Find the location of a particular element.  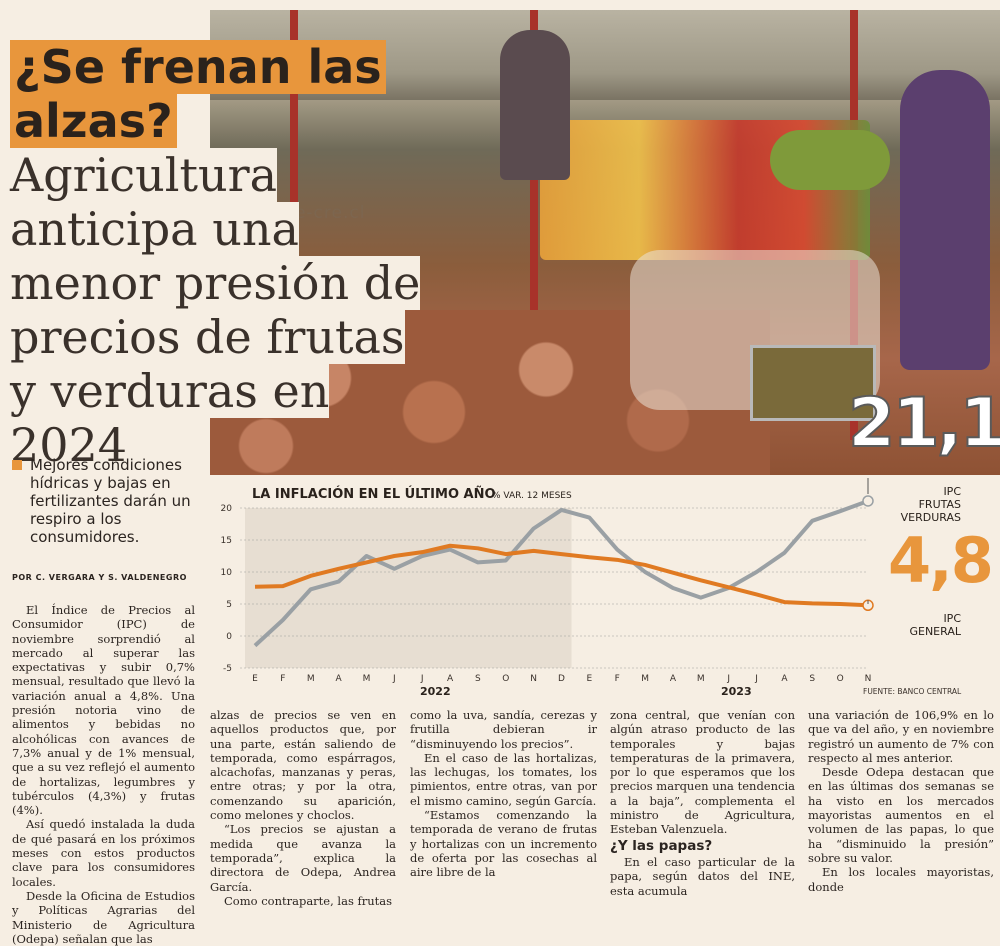

year-label-2023: 2023 is located at coordinates (736, 691).